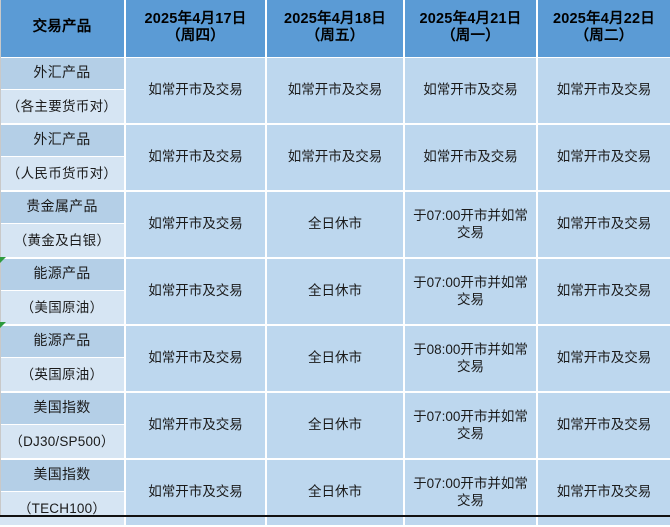 The width and height of the screenshot is (670, 527). I want to click on product-cell: 能源产品 （美国原油）, so click(63, 291).